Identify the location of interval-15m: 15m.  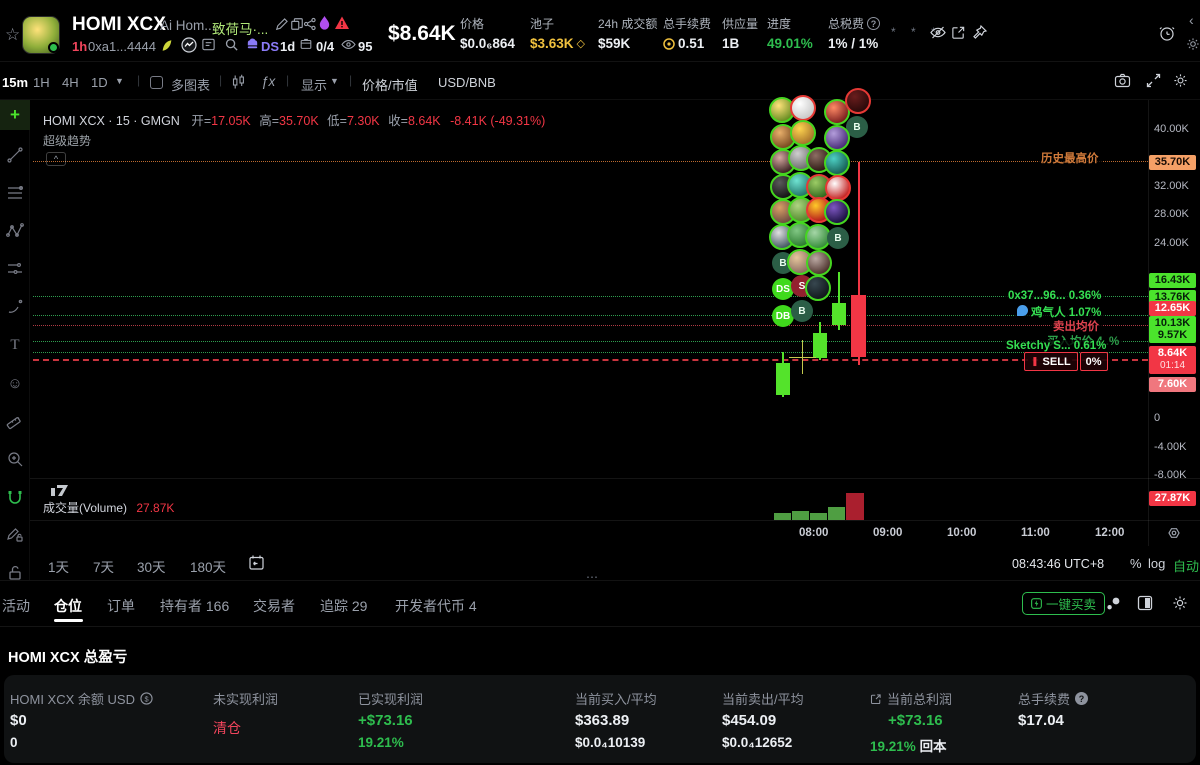
(15, 82).